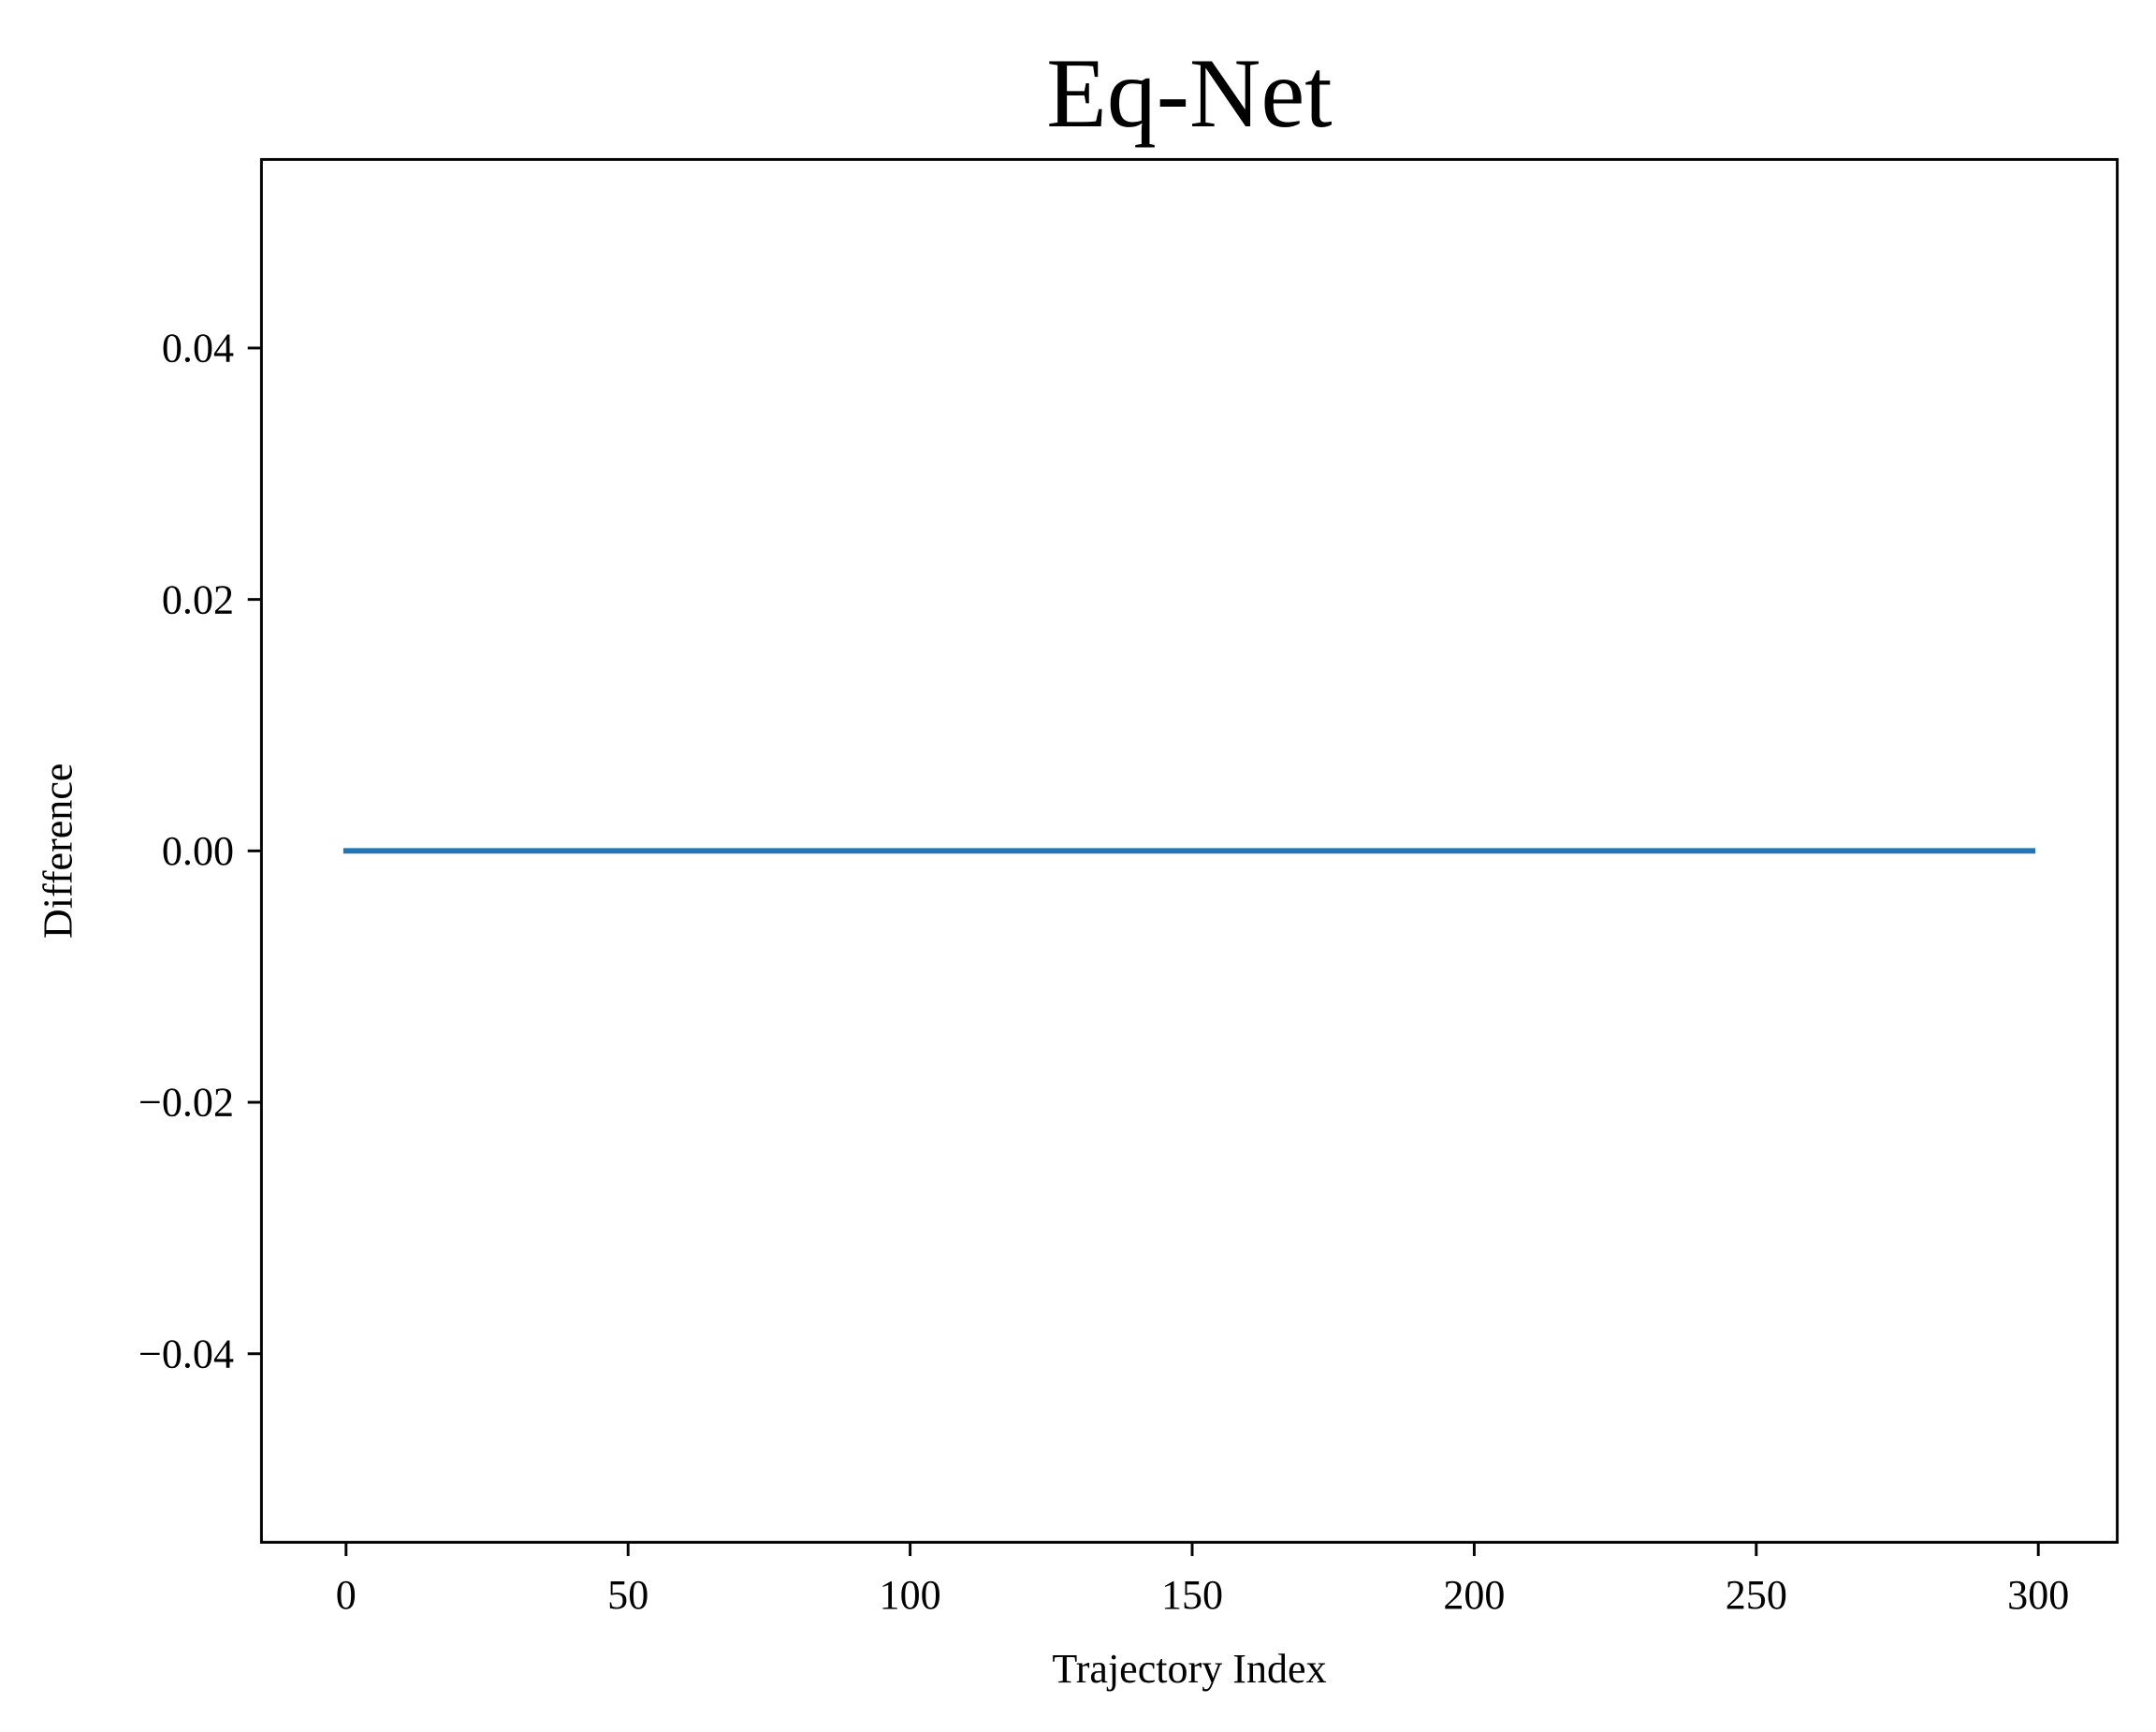 The width and height of the screenshot is (2156, 1732). Describe the element at coordinates (186, 1103) in the screenshot. I see `y-tick-label: −0.02` at that location.